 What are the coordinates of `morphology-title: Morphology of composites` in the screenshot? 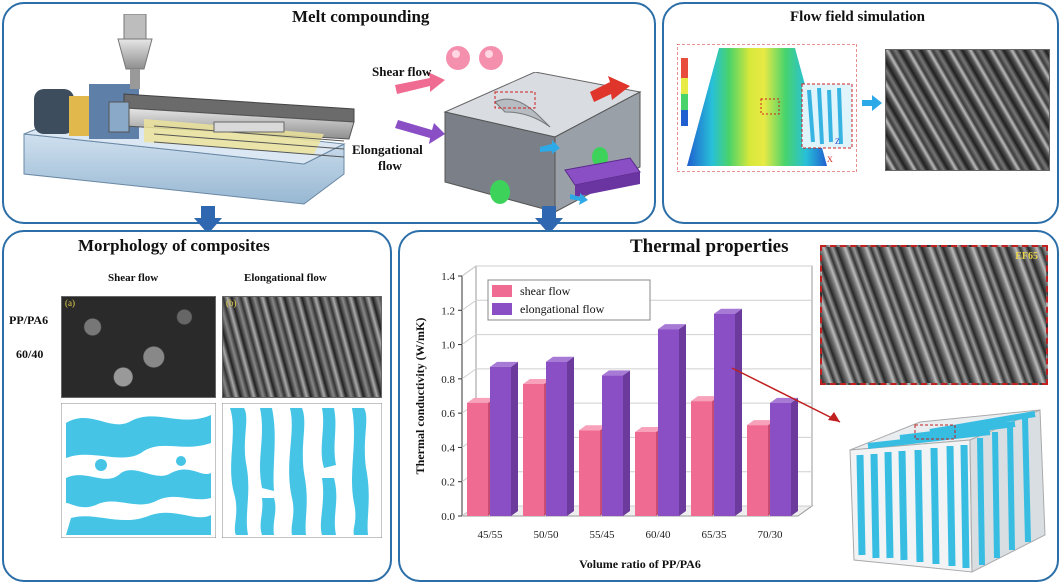 It's located at (174, 245).